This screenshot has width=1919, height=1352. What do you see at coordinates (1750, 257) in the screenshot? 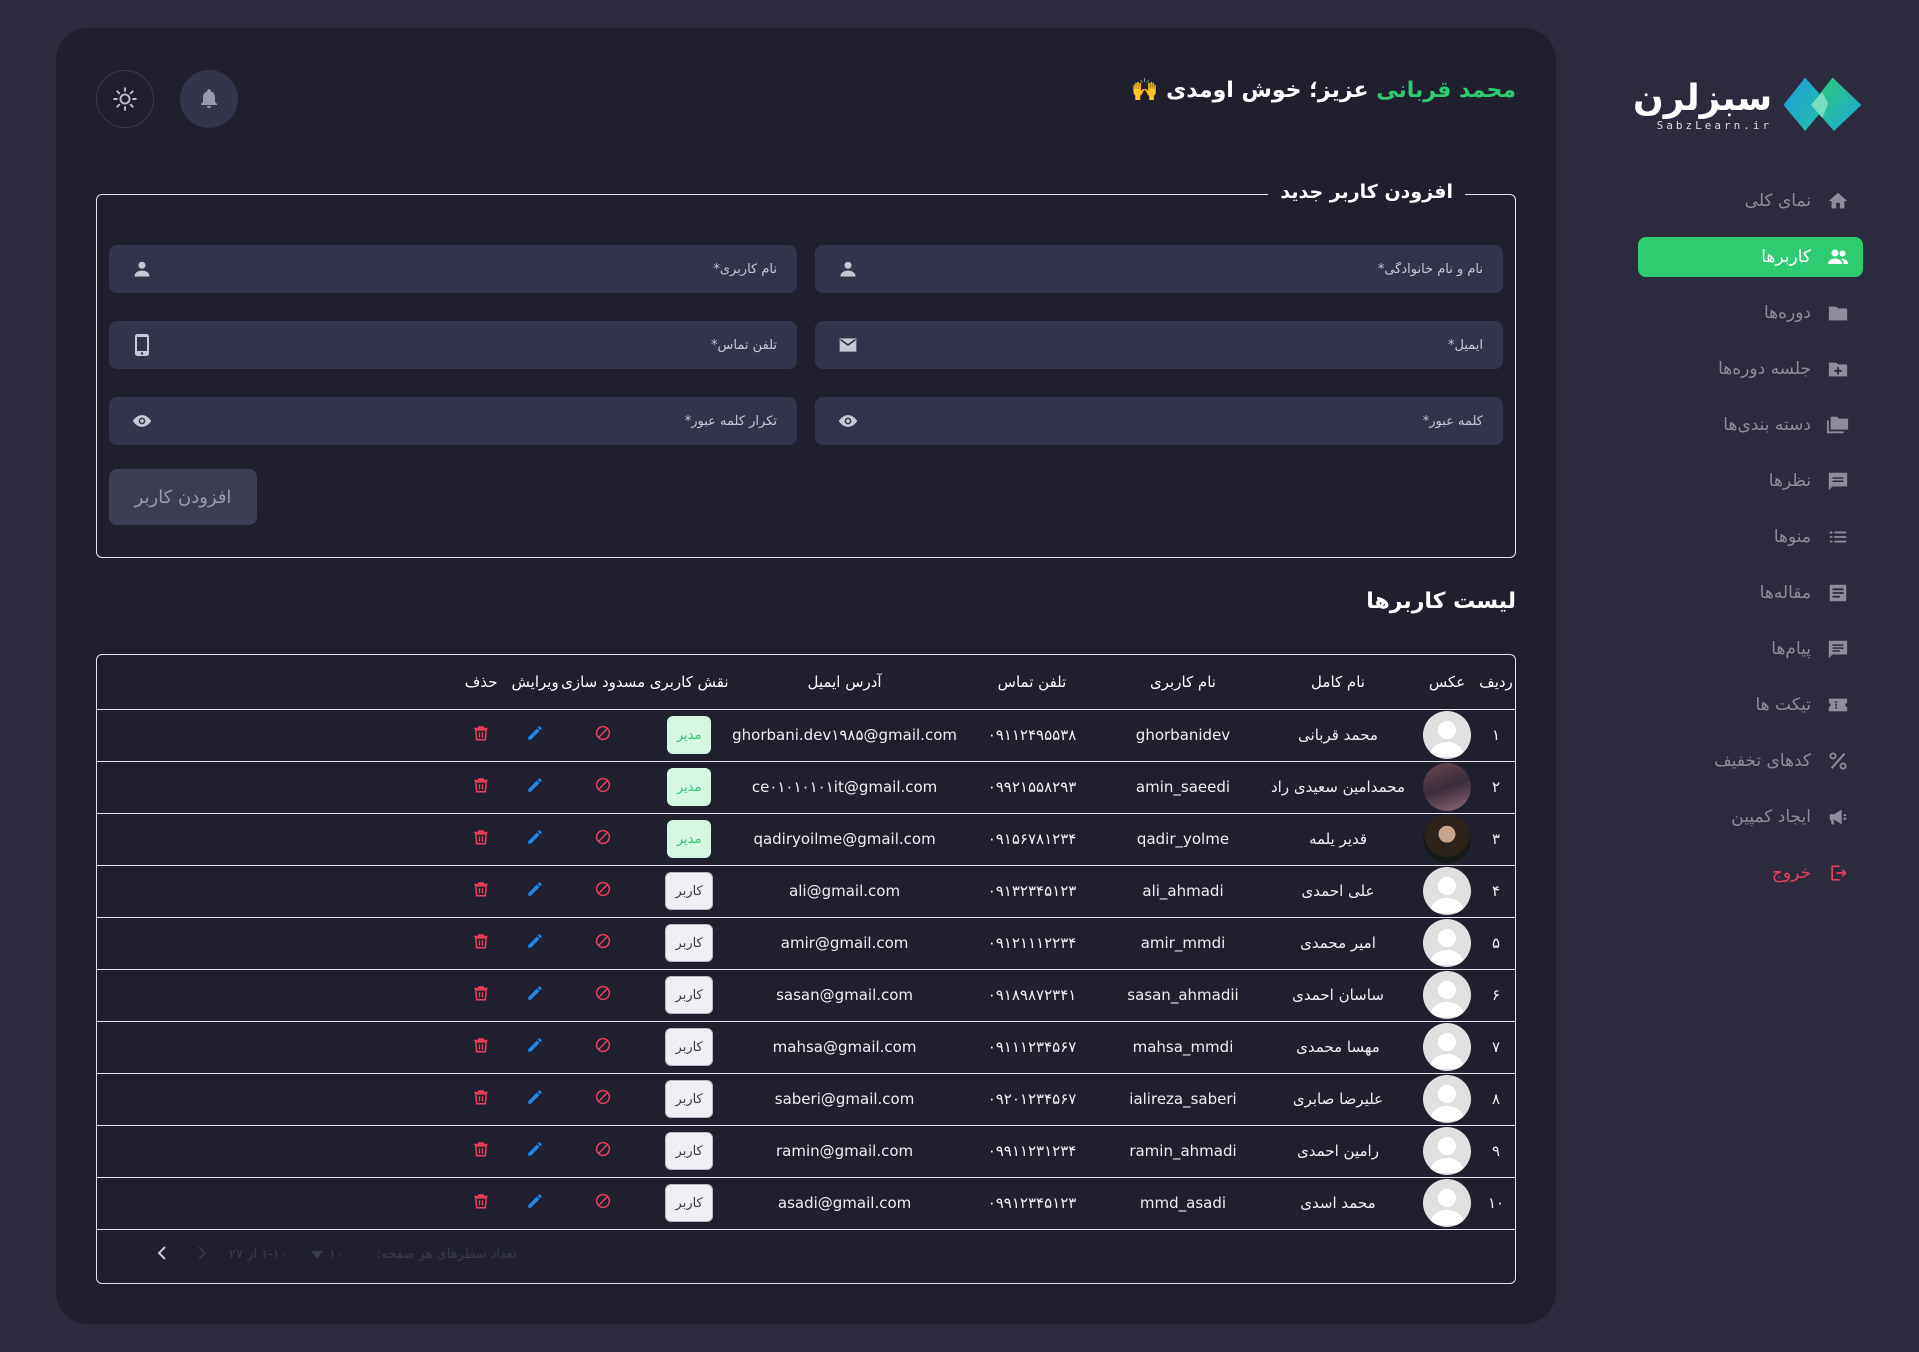
I see `sidebar-item-users: کاربرها` at bounding box center [1750, 257].